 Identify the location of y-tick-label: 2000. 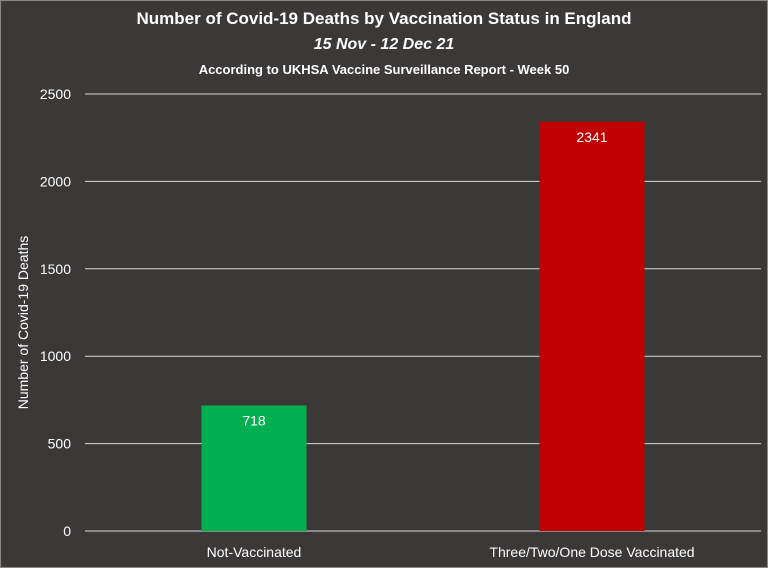
(55, 181).